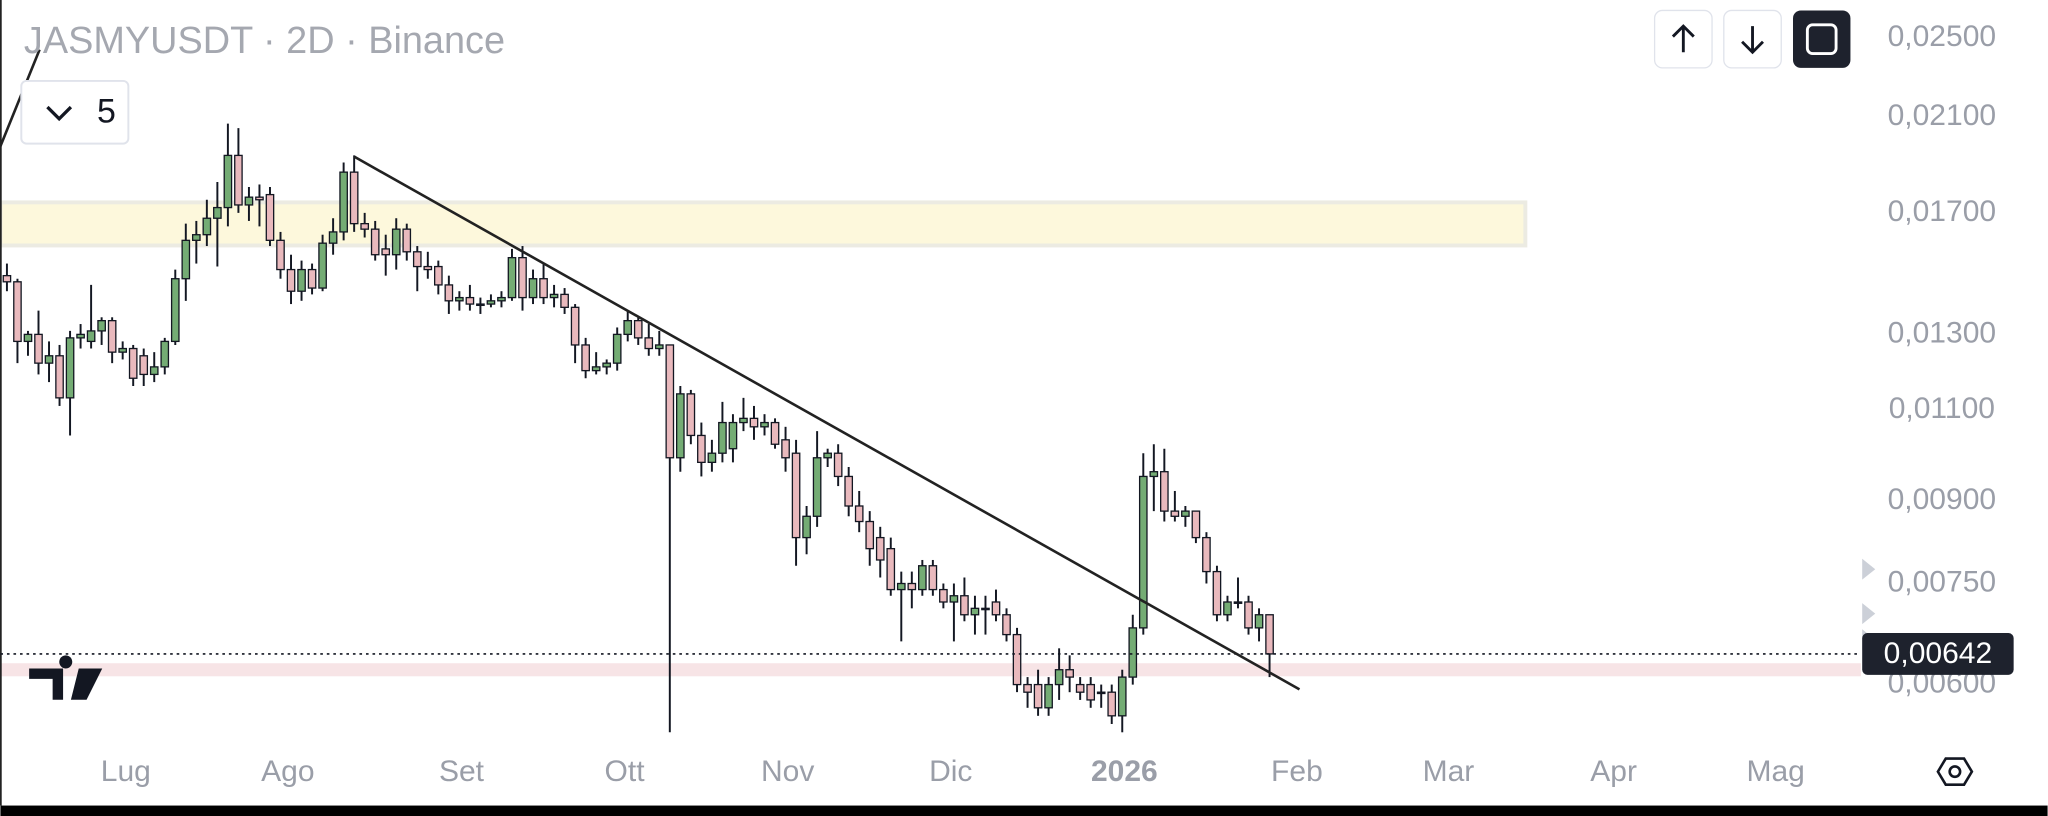 This screenshot has height=816, width=2048. I want to click on x-tick-label: Mag, so click(1775, 771).